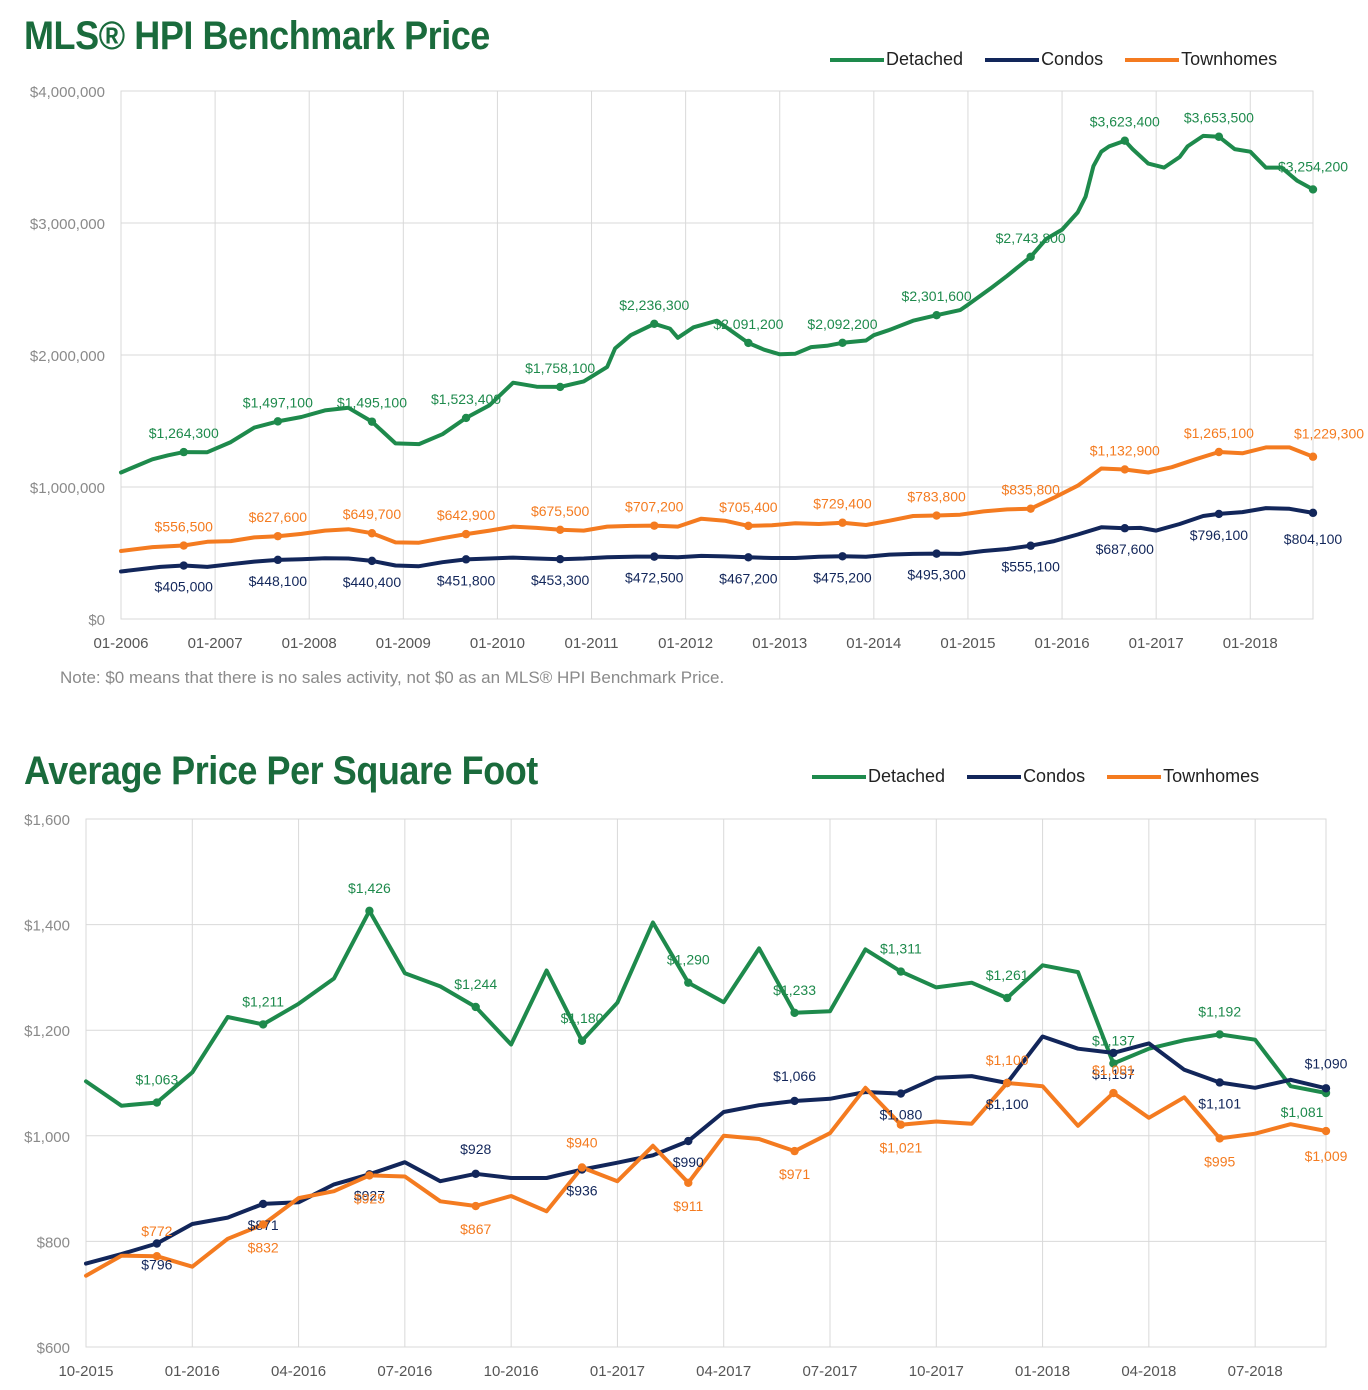 The image size is (1368, 1390). Describe the element at coordinates (156, 1265) in the screenshot. I see `data-label-condos: $796` at that location.